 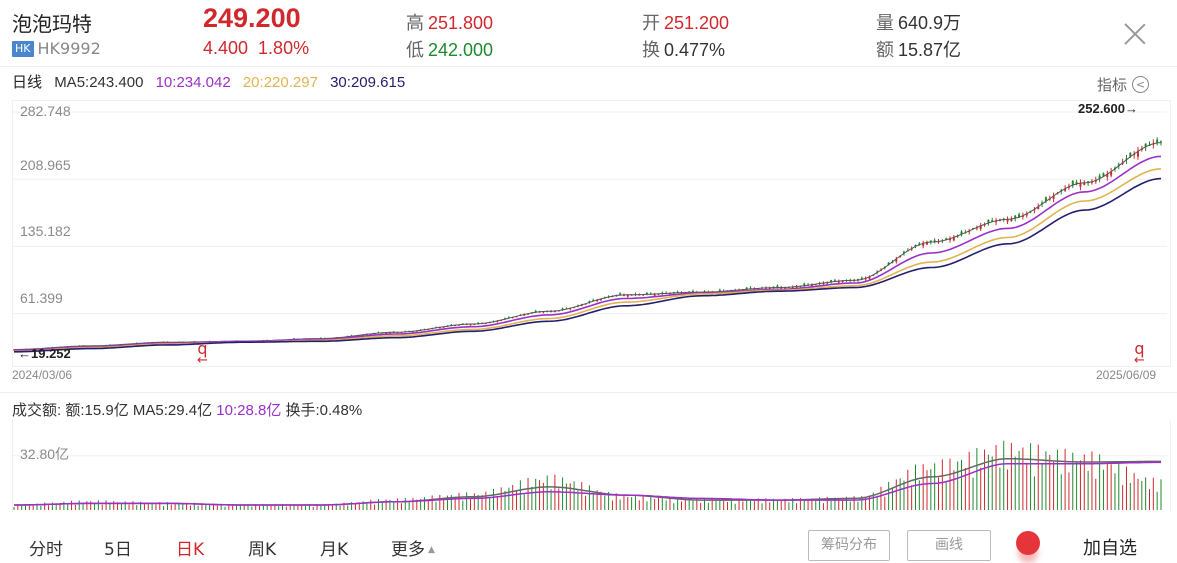 What do you see at coordinates (97, 410) in the screenshot?
I see `volume-amount: 额:15.9亿` at bounding box center [97, 410].